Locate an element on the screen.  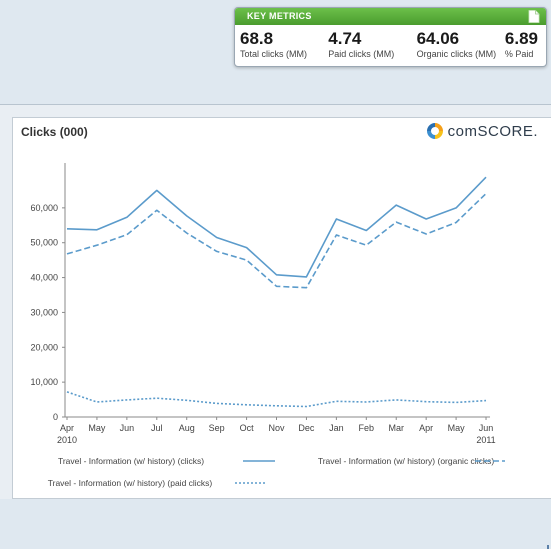
document-icon is located at coordinates (534, 16).